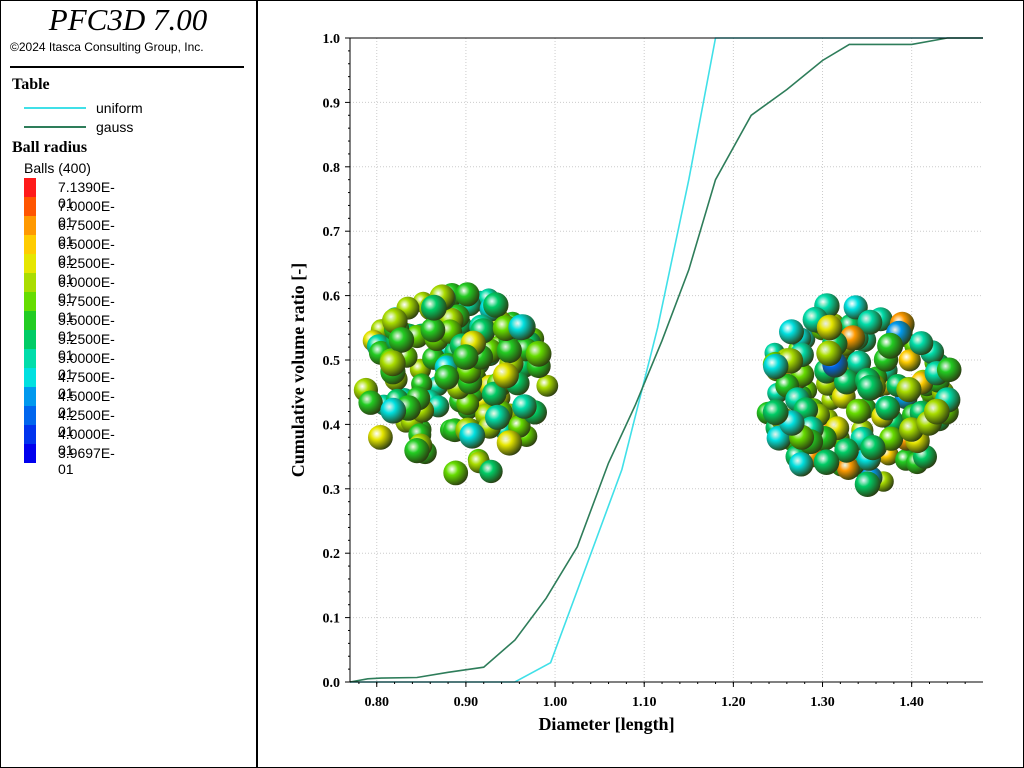 The image size is (1024, 768). I want to click on panel-divider, so click(257, 384).